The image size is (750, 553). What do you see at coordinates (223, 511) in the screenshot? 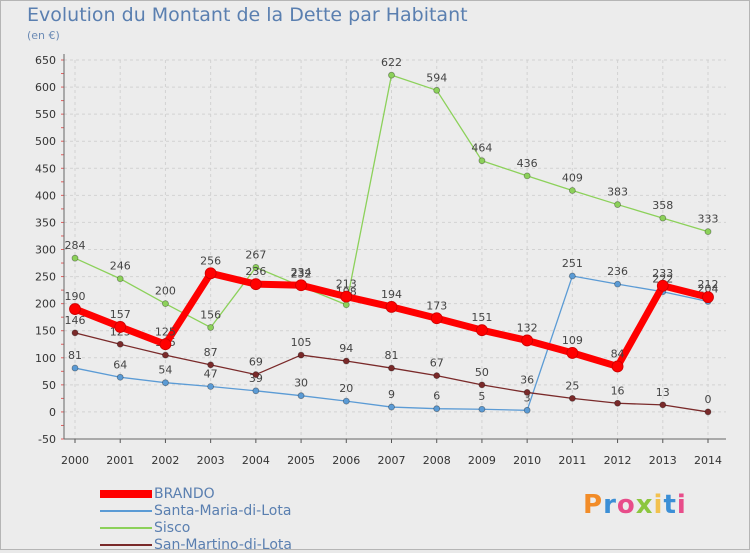
I see `legend-label: Santa-Maria-di-Lota` at bounding box center [223, 511].